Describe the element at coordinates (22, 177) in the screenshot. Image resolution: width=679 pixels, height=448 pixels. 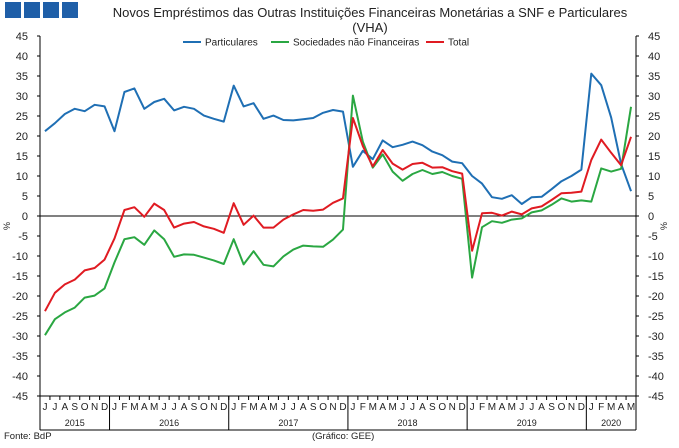
I see `y-tick-label-left: 10` at that location.